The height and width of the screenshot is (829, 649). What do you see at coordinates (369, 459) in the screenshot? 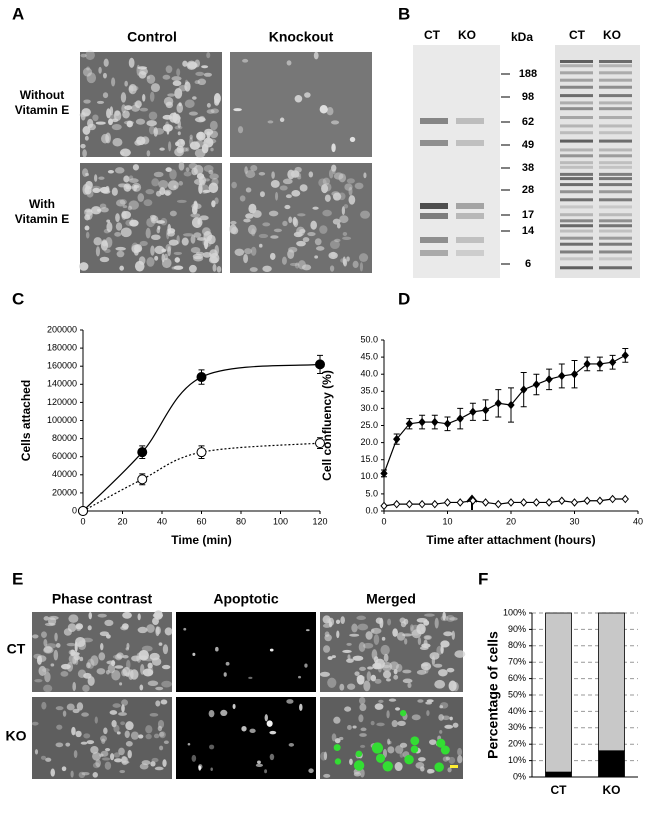
I see `y-tick-label: 15.0` at bounding box center [369, 459].